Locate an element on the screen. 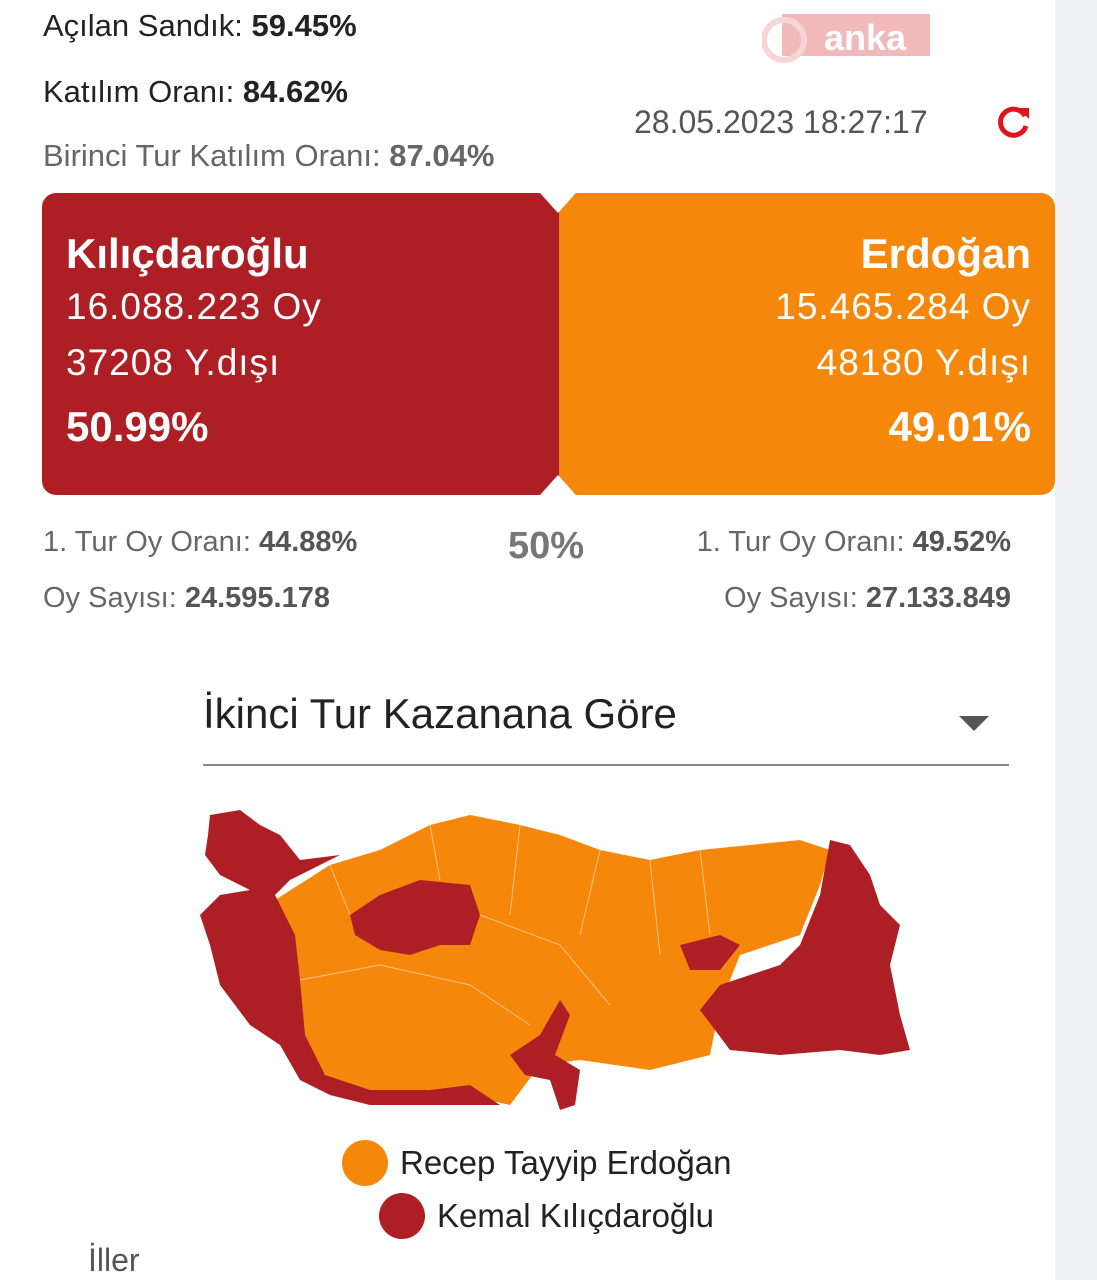  kilicdaroglu-first-round: 1. Tur Oy Oranı: 44.88% is located at coordinates (200, 542).